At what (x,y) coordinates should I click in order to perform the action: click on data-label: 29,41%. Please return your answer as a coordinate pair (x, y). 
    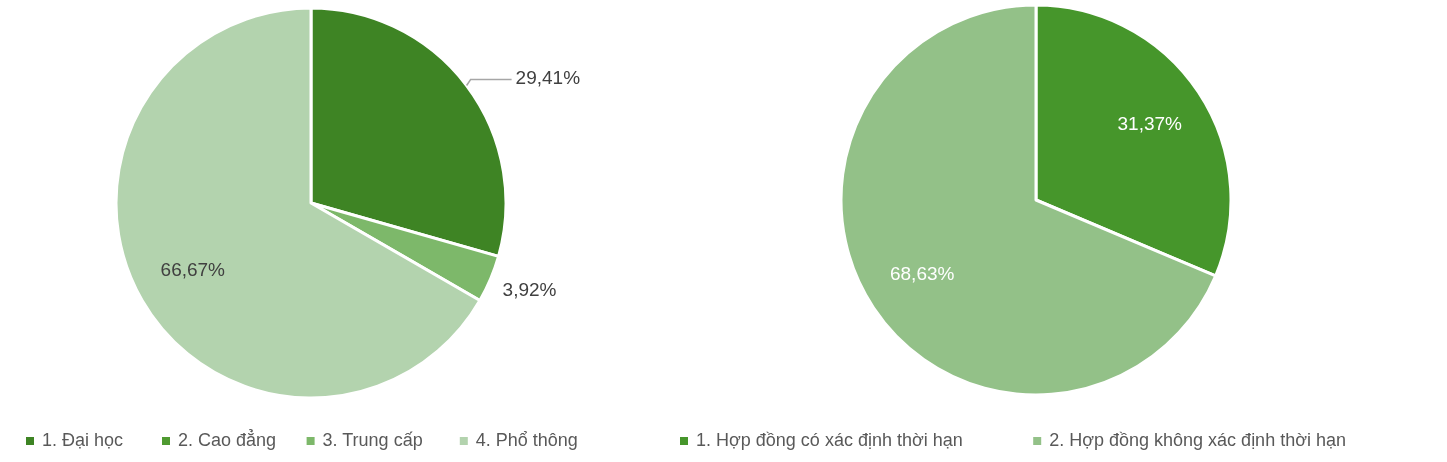
    Looking at the image, I should click on (548, 78).